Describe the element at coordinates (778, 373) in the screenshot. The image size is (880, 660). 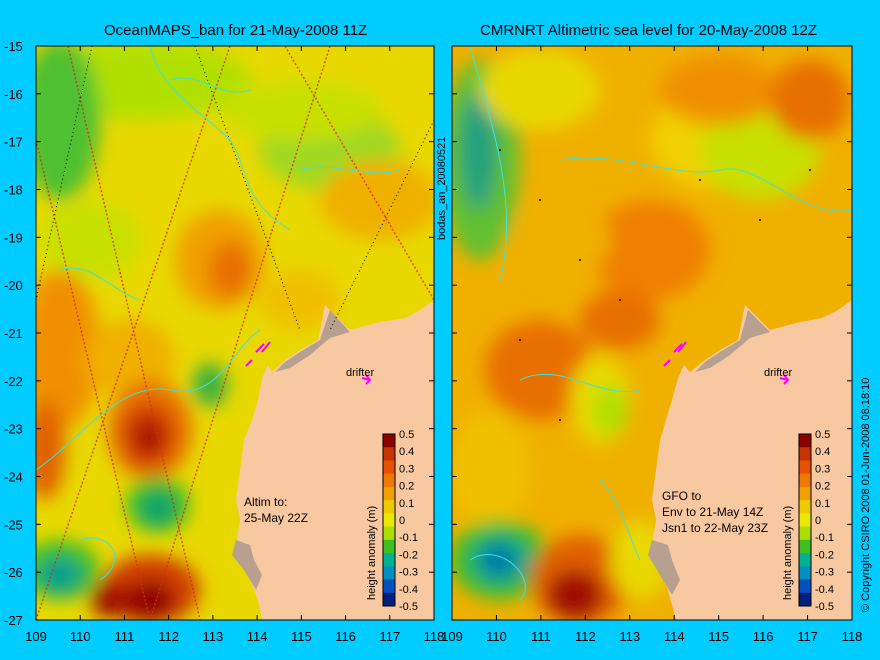
I see `right-drifter-label: drifter` at that location.